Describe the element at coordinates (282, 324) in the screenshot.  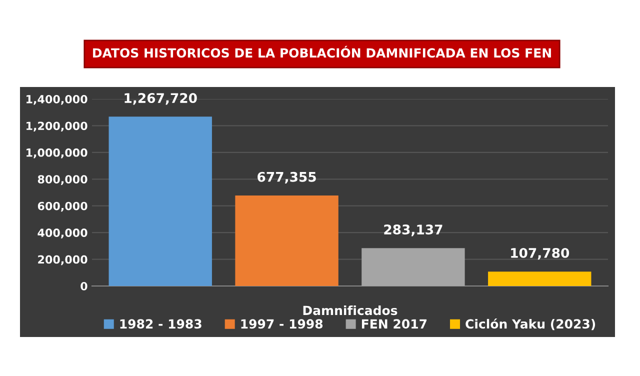
I see `legend-label: 1997 - 1998` at that location.